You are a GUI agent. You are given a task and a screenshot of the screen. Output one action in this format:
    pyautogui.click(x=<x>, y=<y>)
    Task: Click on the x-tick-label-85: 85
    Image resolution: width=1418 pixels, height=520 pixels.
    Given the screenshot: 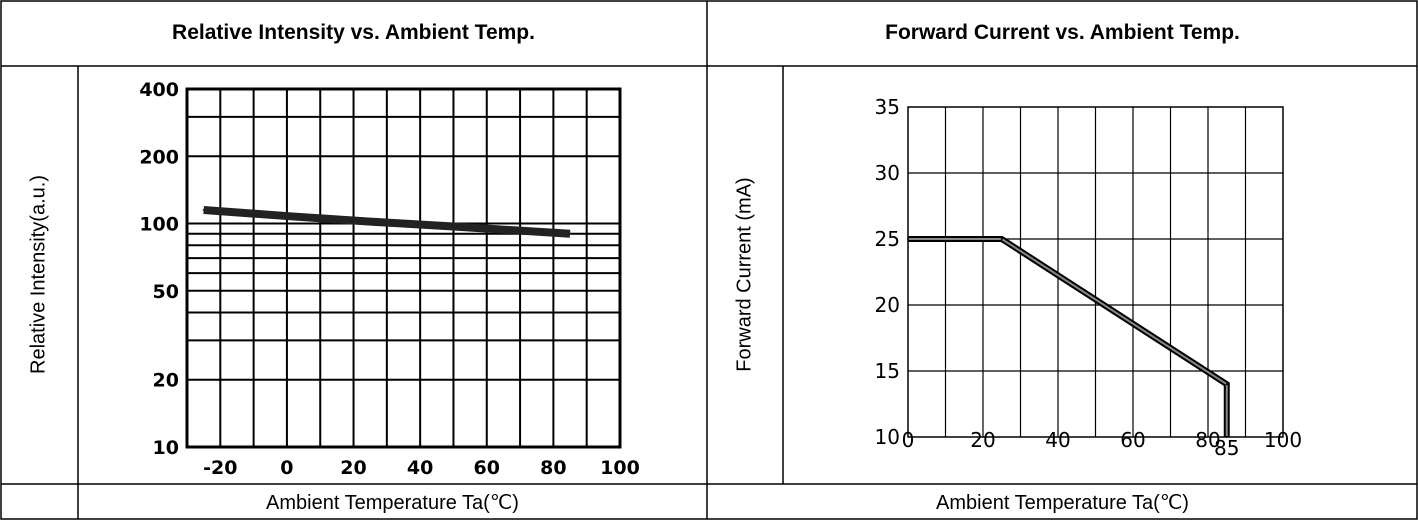 What is the action you would take?
    pyautogui.click(x=1226, y=448)
    